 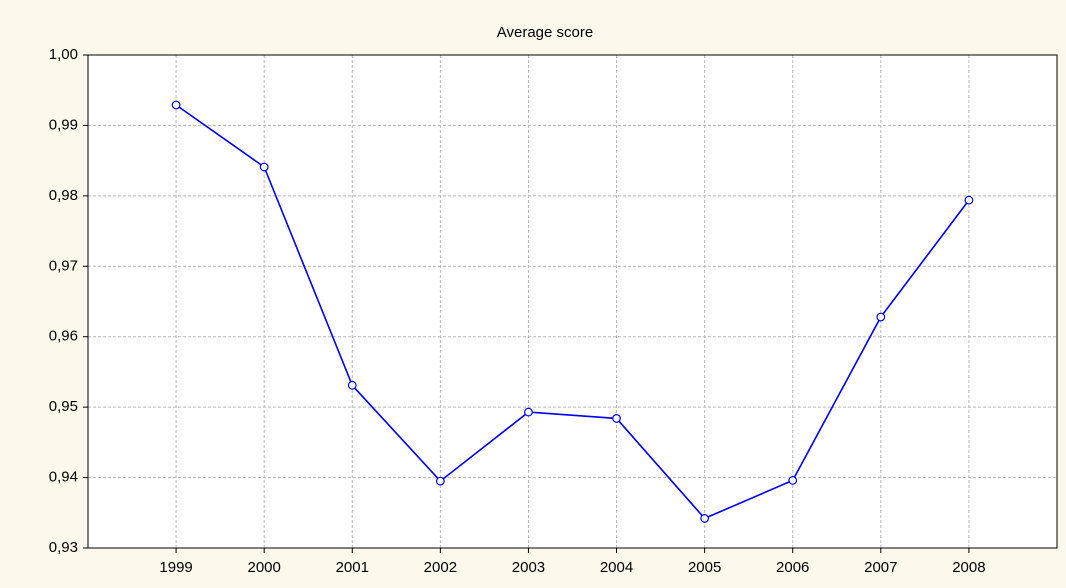 I want to click on x-tick-label: 2000, so click(x=263, y=567).